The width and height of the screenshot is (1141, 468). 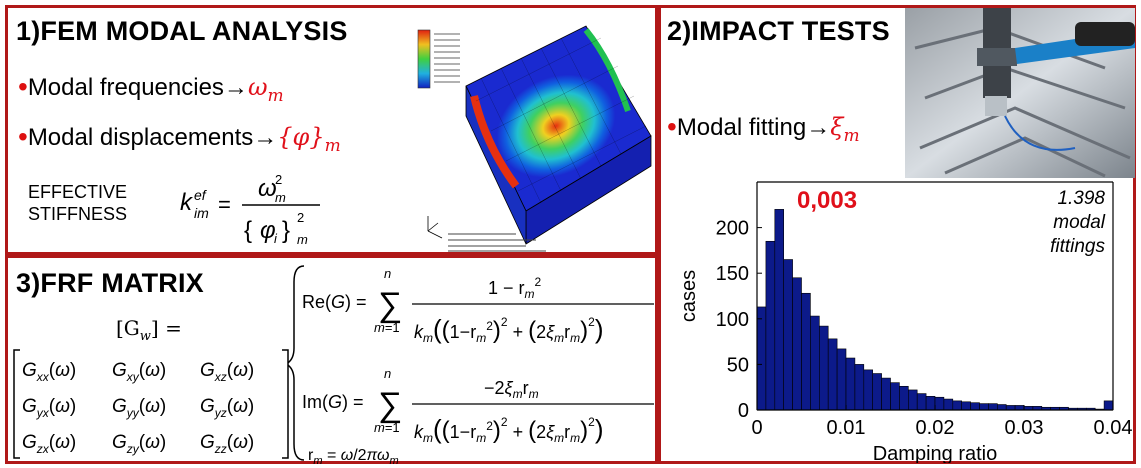 I want to click on svg-text: im, so click(x=201, y=213).